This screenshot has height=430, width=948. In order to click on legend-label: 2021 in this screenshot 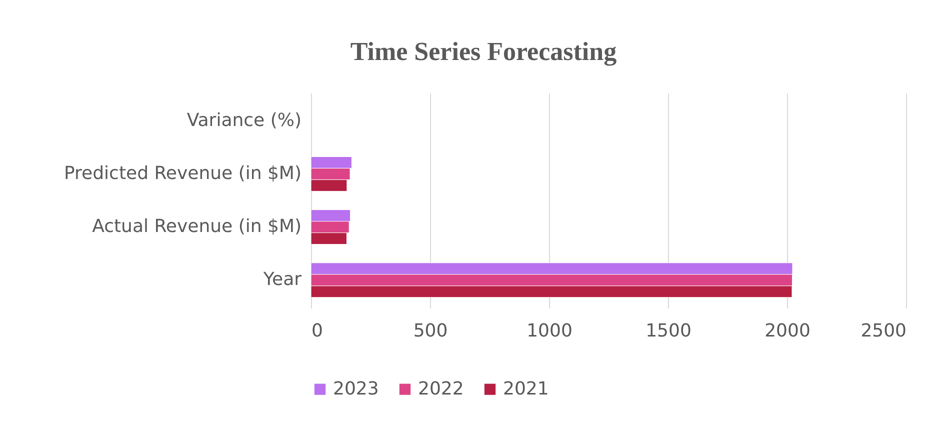, I will do `click(526, 389)`.